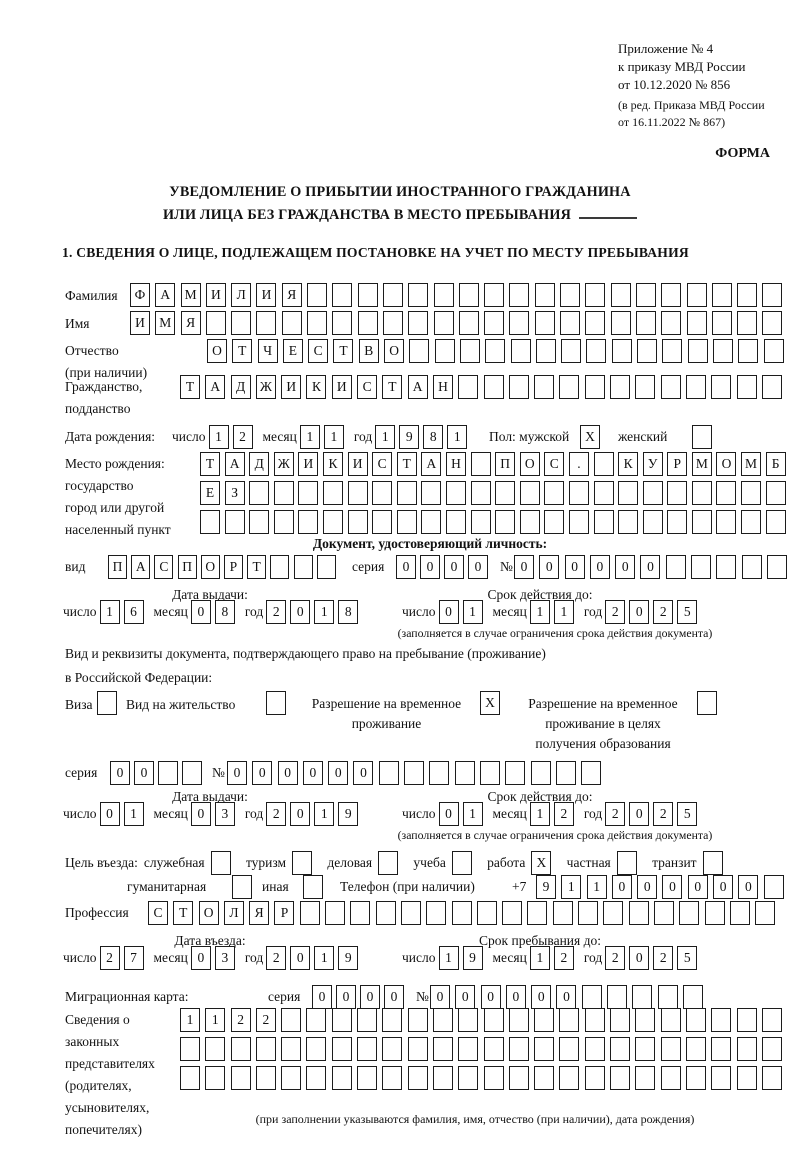 The height and width of the screenshot is (1163, 800). What do you see at coordinates (701, 464) in the screenshot?
I see `char-box: М` at bounding box center [701, 464].